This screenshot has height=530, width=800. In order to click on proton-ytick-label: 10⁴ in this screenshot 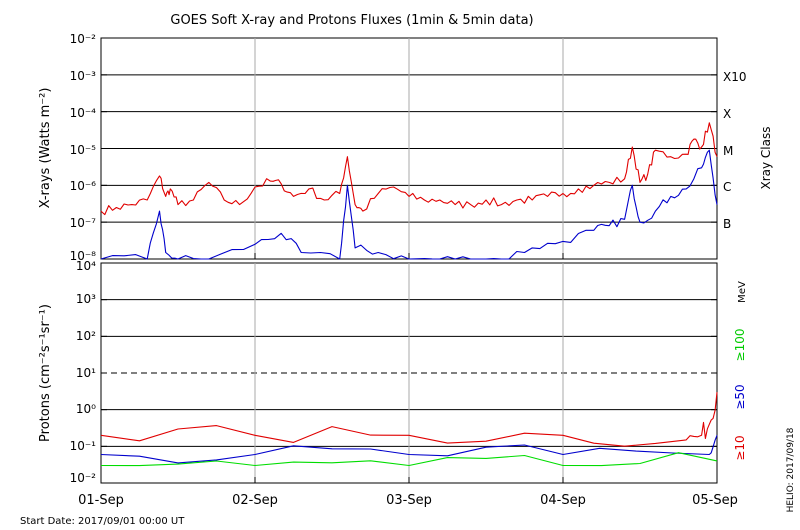, I will do `click(86, 266)`.